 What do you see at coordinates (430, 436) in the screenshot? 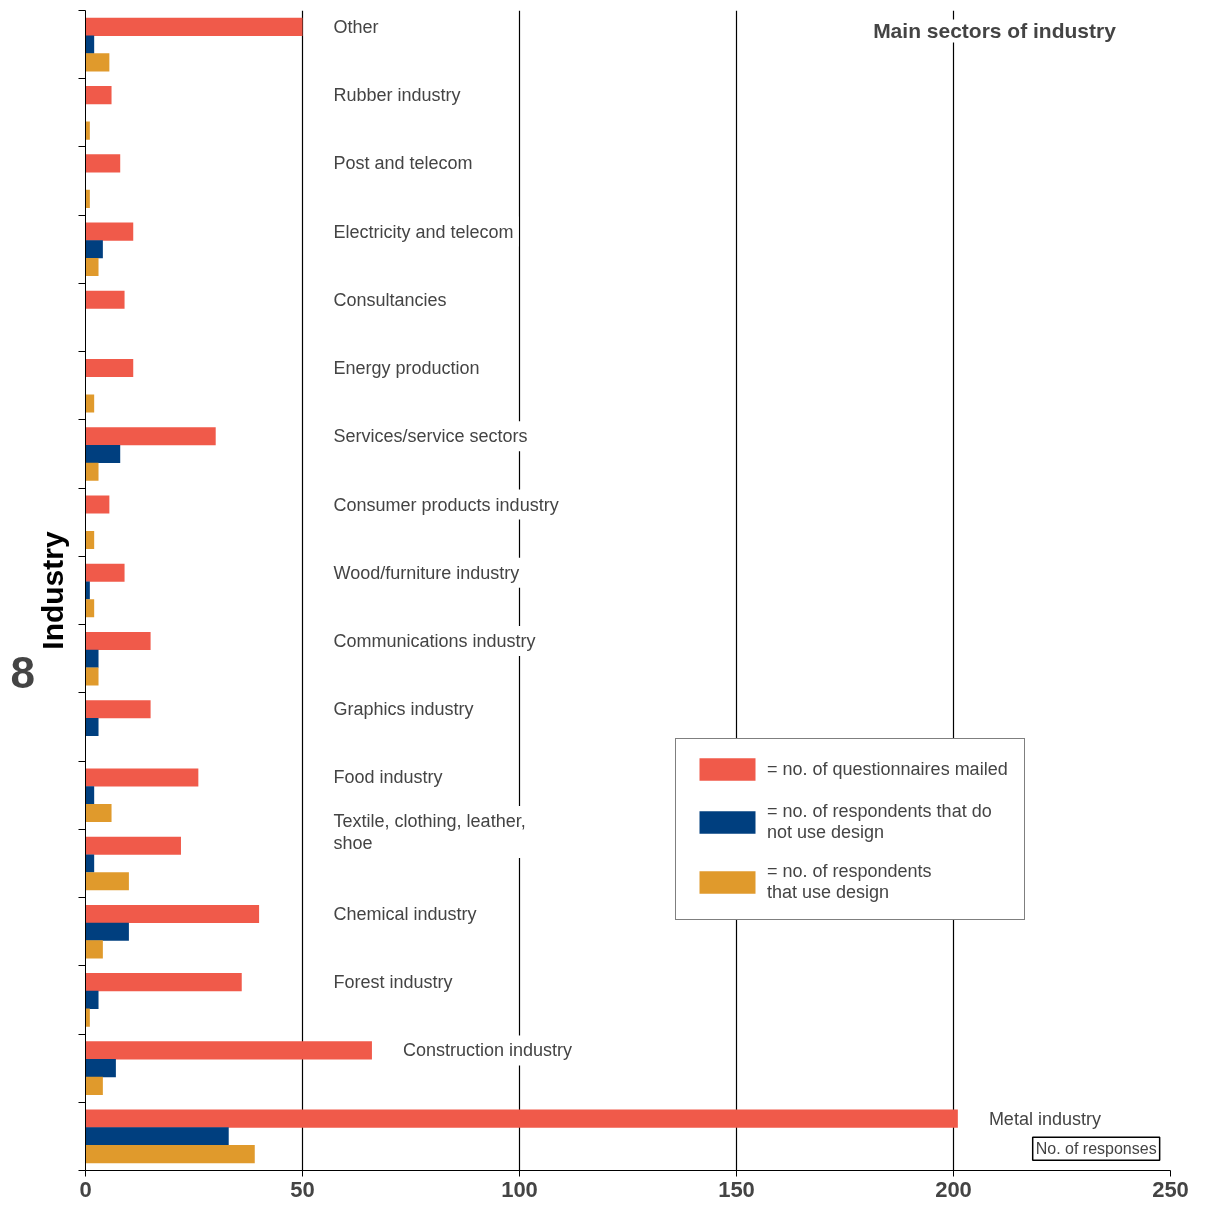
I see `y-tick-label: Services/service sectors` at bounding box center [430, 436].